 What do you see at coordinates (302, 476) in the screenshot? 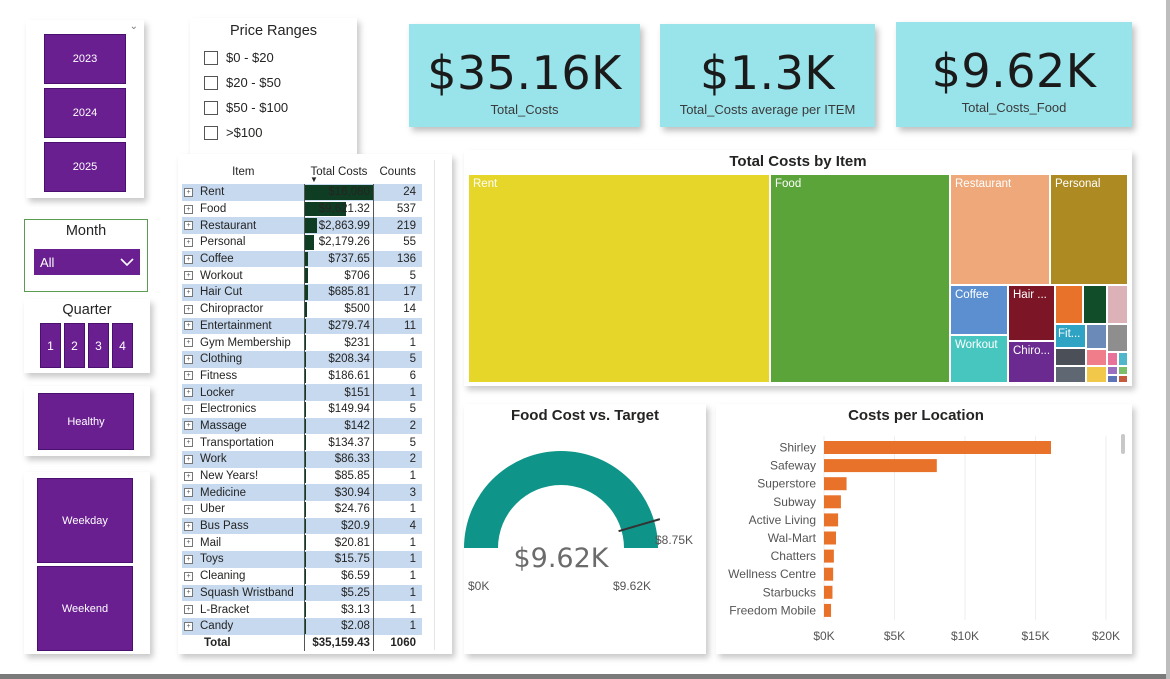
I see `table-row: + New Years! $85.85 1` at bounding box center [302, 476].